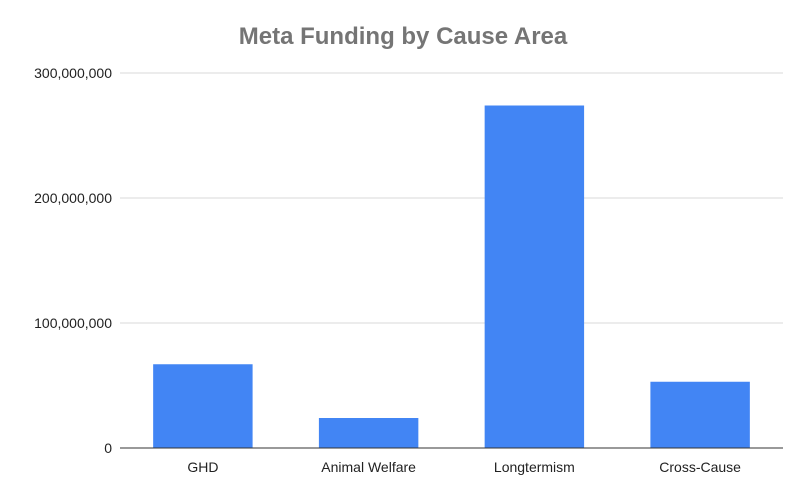 The image size is (805, 496). Describe the element at coordinates (203, 406) in the screenshot. I see `bar-ghd` at that location.